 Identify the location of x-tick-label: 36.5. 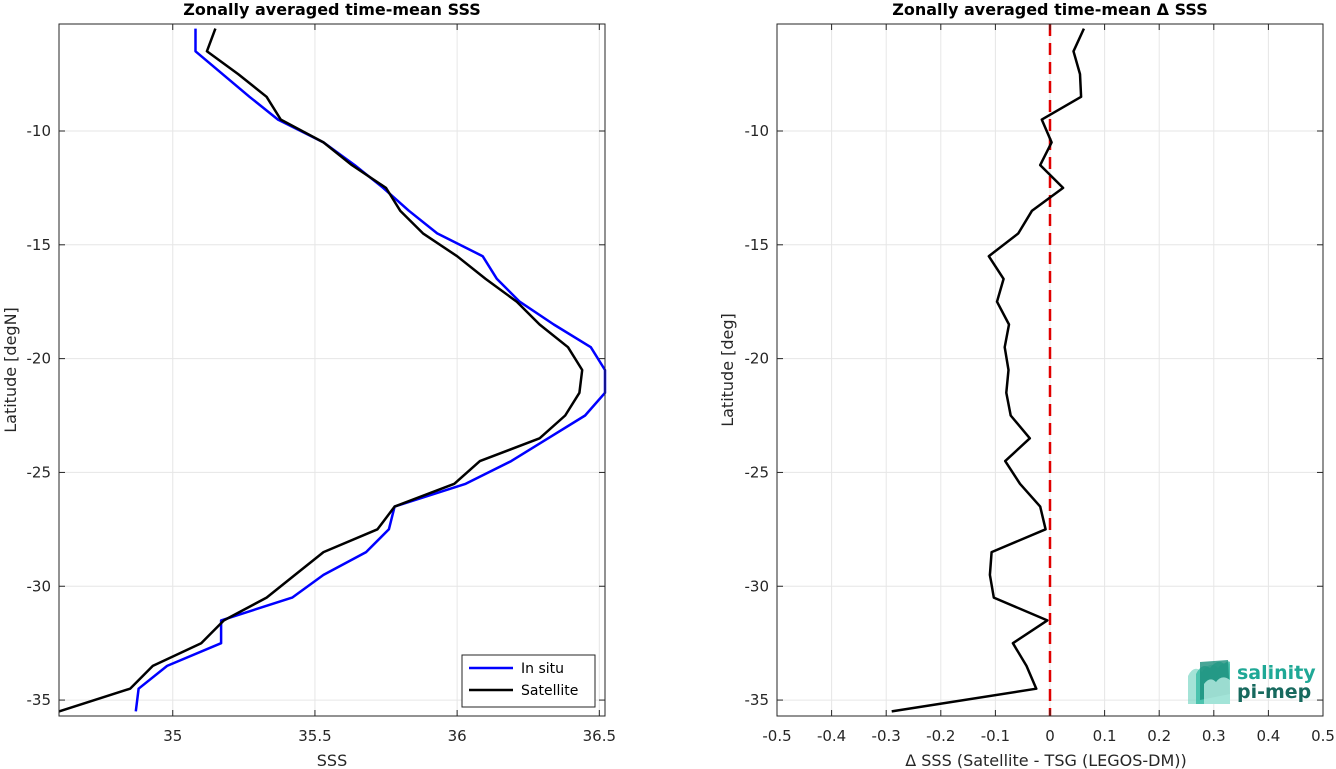
(599, 736).